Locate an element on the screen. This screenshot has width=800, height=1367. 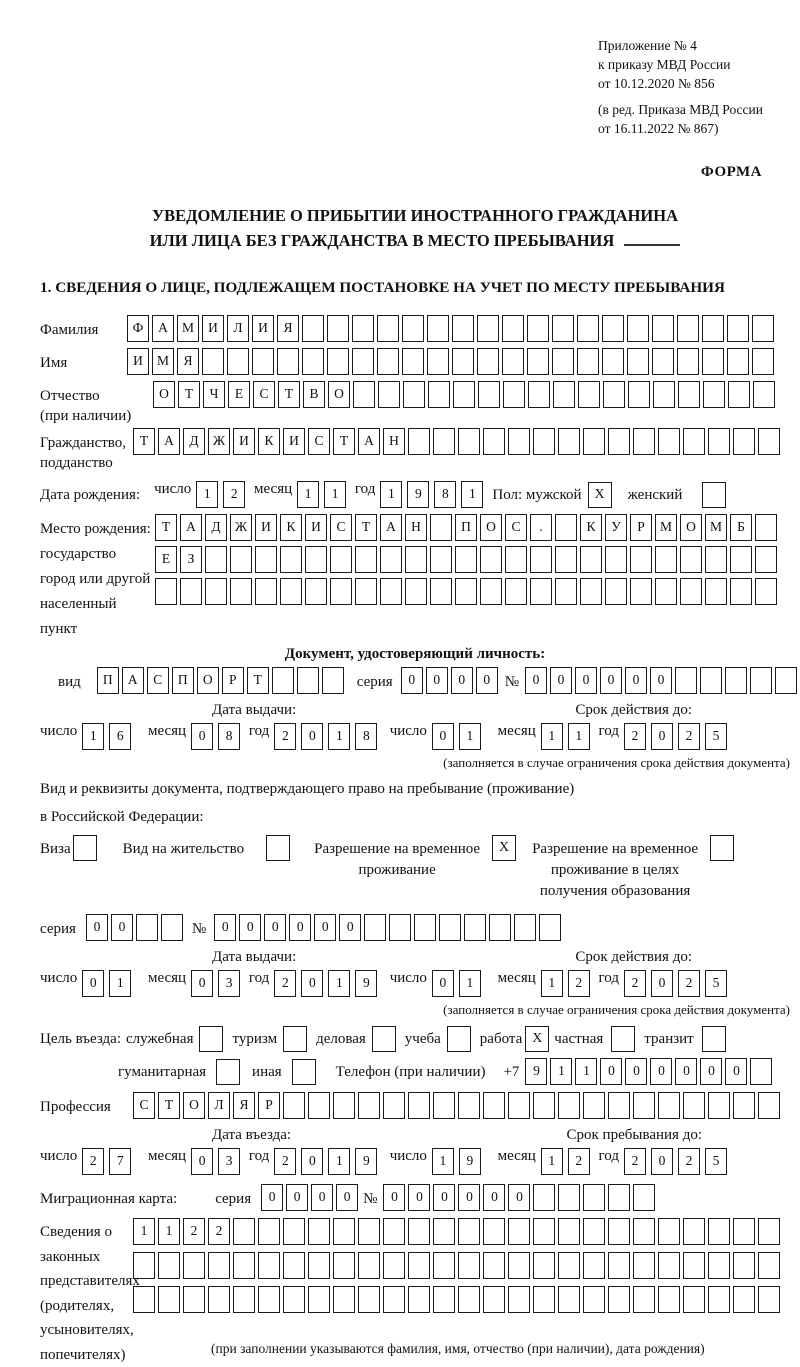
purpose-private-checkbox is located at coordinates (623, 1039).